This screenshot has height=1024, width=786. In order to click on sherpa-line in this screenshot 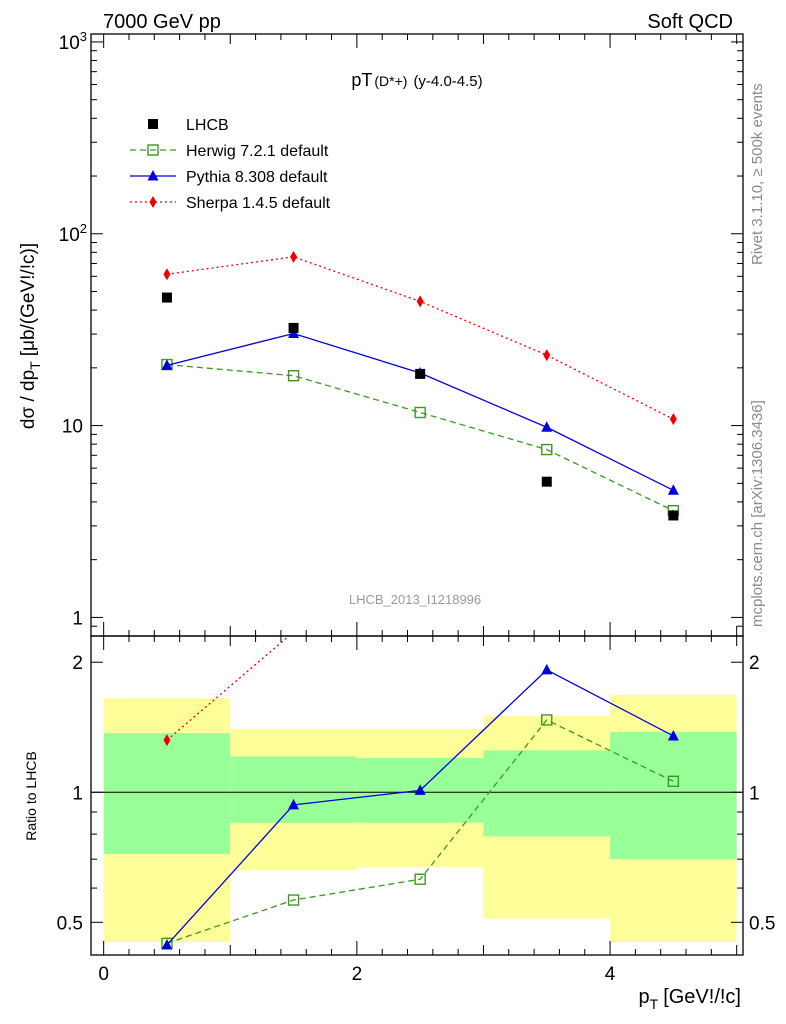, I will do `click(420, 338)`.